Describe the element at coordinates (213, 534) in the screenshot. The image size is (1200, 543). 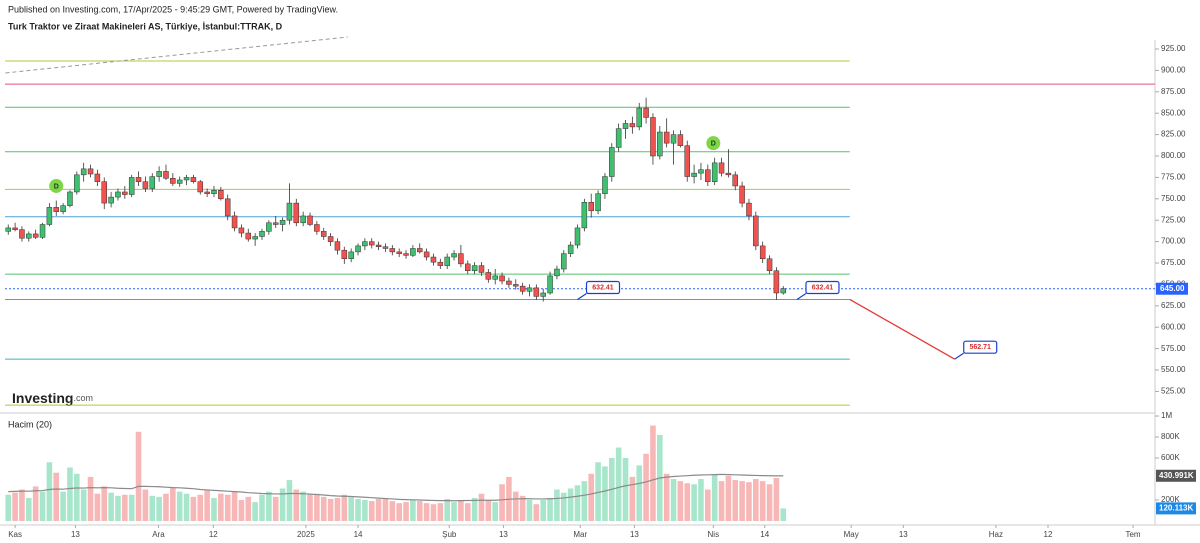
I see `x-tick-label: 12` at that location.